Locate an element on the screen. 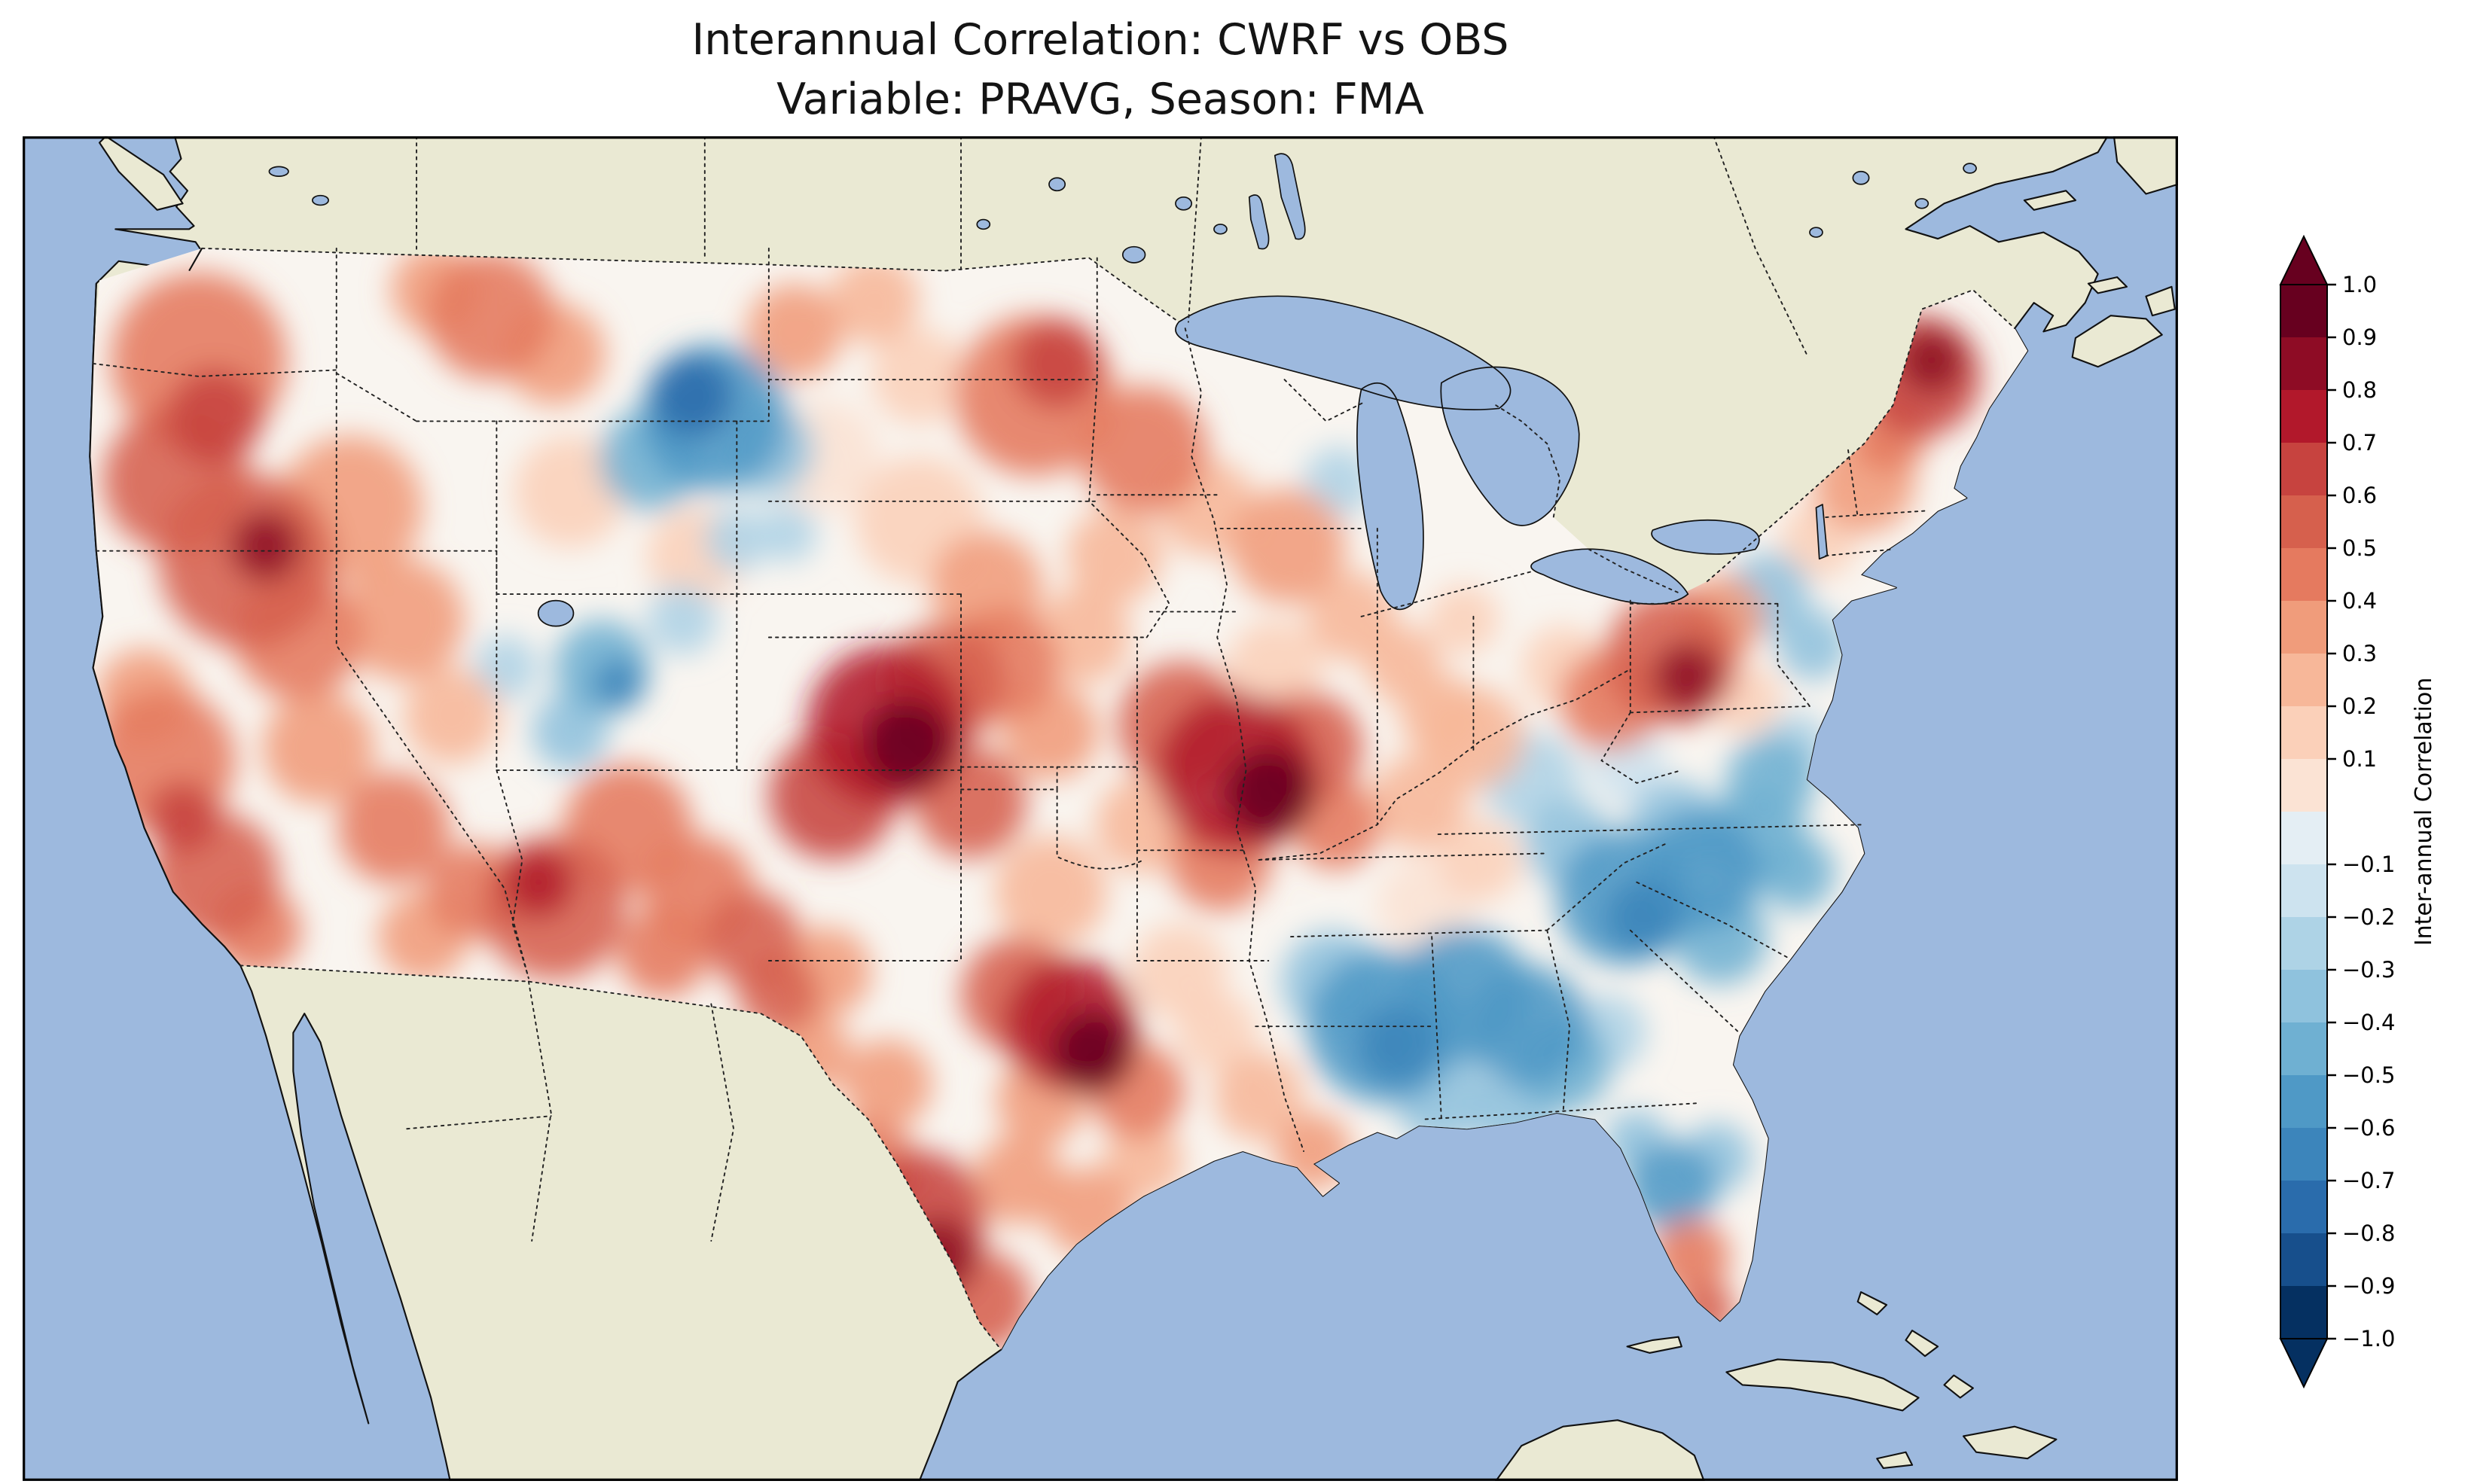 This screenshot has height=1484, width=2474. colorbar-tick-label: −0.2 is located at coordinates (2368, 917).